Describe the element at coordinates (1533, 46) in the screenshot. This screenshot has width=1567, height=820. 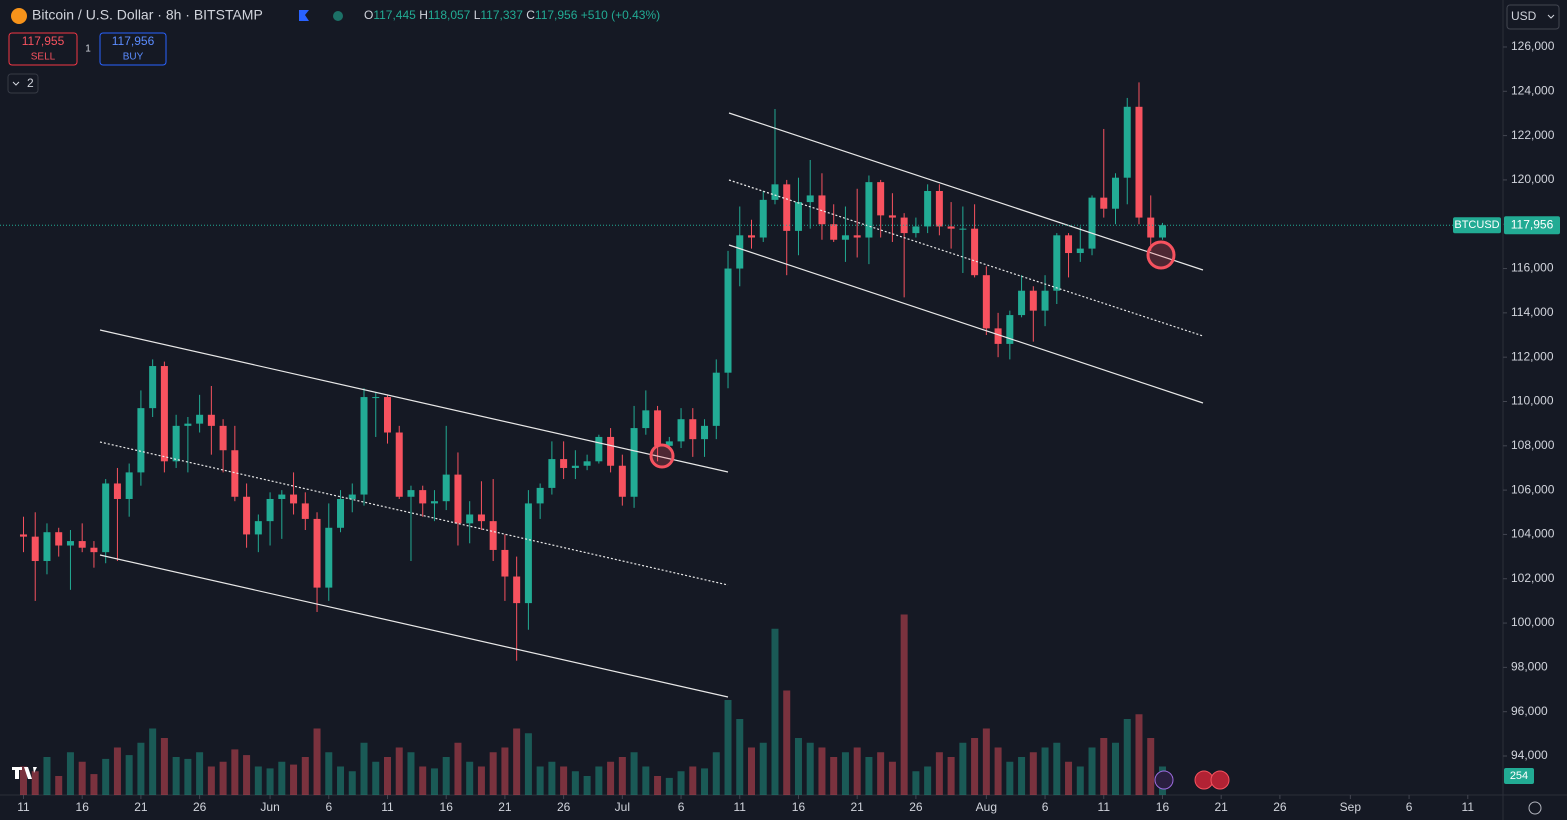
I see `y-tick-label: 126,000` at that location.